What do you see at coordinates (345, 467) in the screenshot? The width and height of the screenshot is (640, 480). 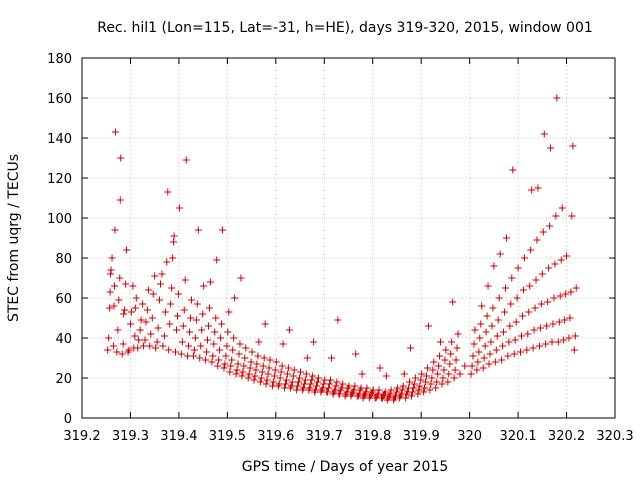 I see `x-axis-label: GPS time / Days of year 2015` at bounding box center [345, 467].